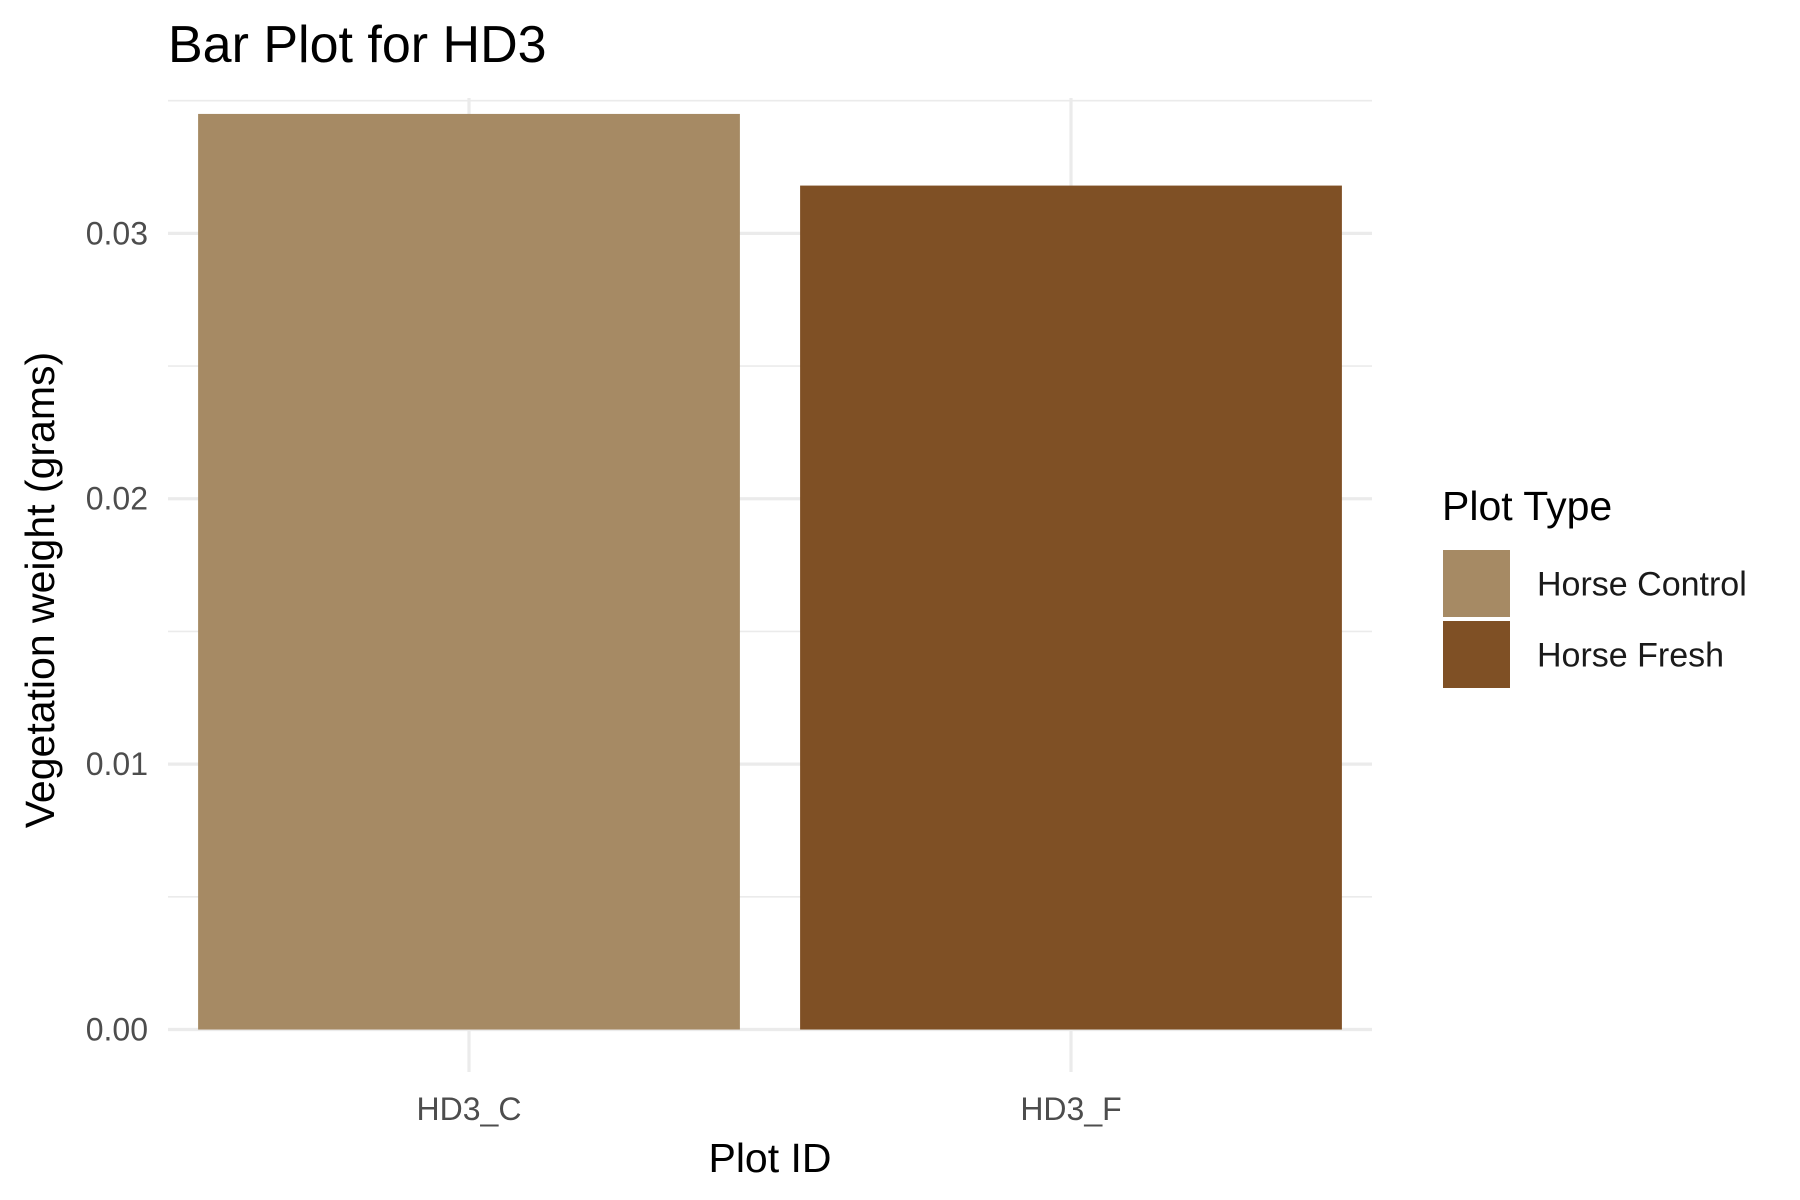 This screenshot has height=1200, width=1800. Describe the element at coordinates (117, 631) in the screenshot. I see `y-tick-labels: 0.00 0.01 0.02 0.03` at that location.